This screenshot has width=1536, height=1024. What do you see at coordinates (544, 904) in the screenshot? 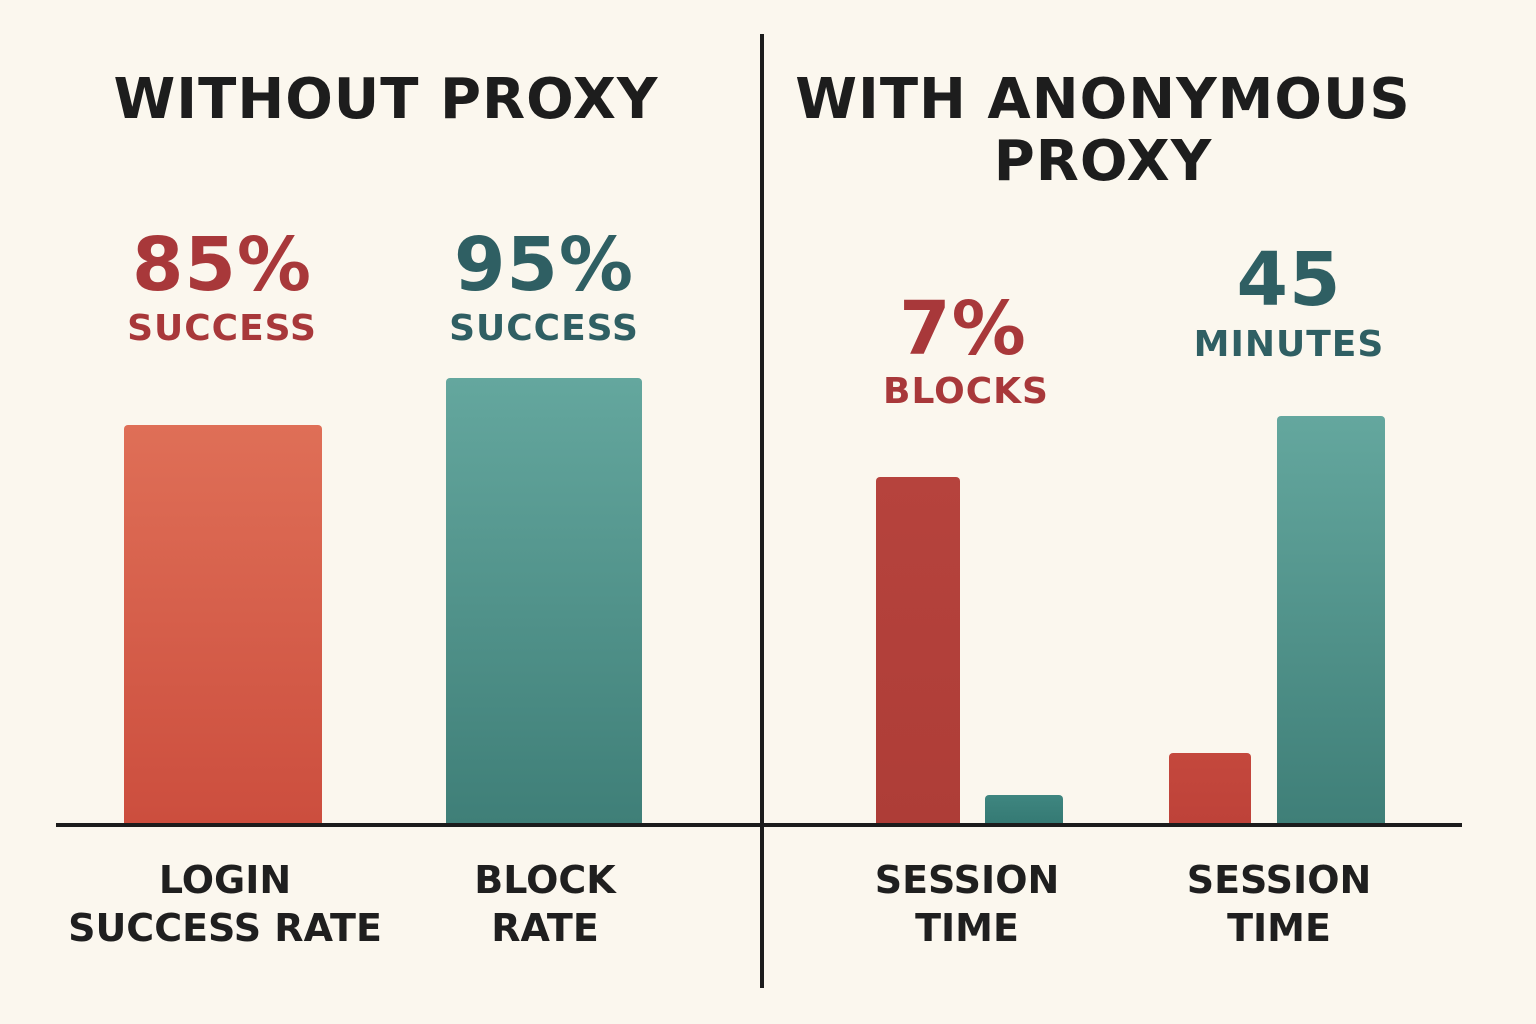
I see `category-label-block-rate: BLOCK RATE` at bounding box center [544, 904].